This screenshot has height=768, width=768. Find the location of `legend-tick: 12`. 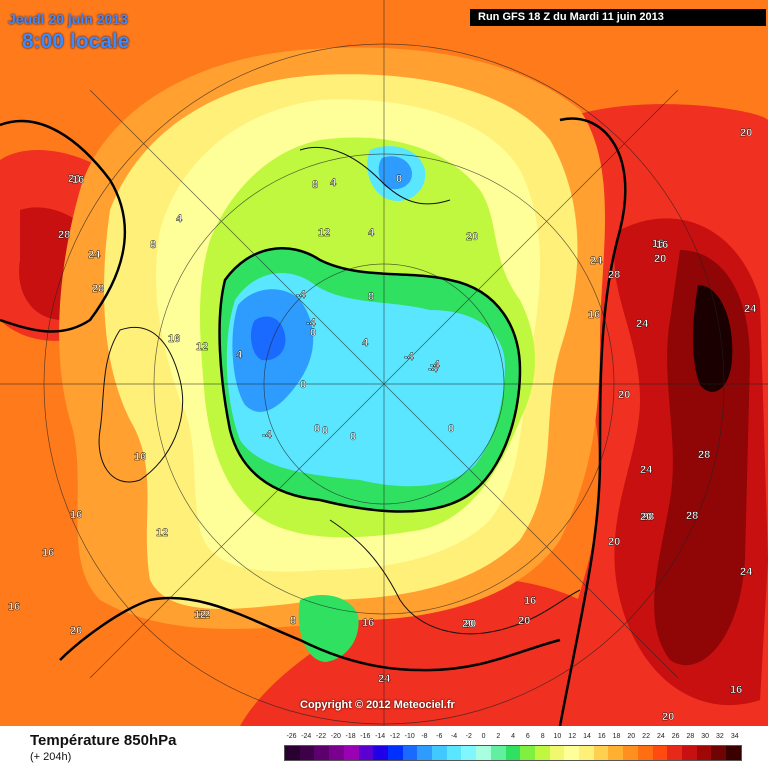

legend-tick: 12 is located at coordinates (572, 736).